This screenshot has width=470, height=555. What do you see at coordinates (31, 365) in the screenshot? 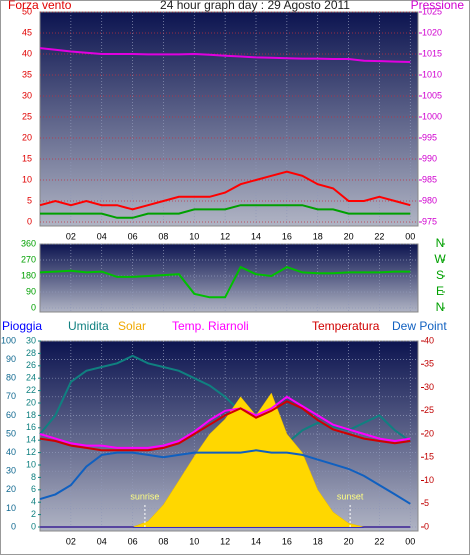
I see `y-tick-label: 26` at bounding box center [31, 365].